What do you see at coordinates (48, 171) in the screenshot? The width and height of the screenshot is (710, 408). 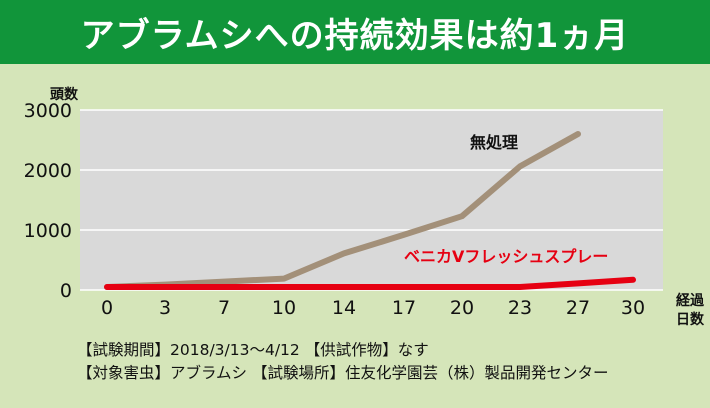 I see `y-tick-label: 2000` at bounding box center [48, 171].